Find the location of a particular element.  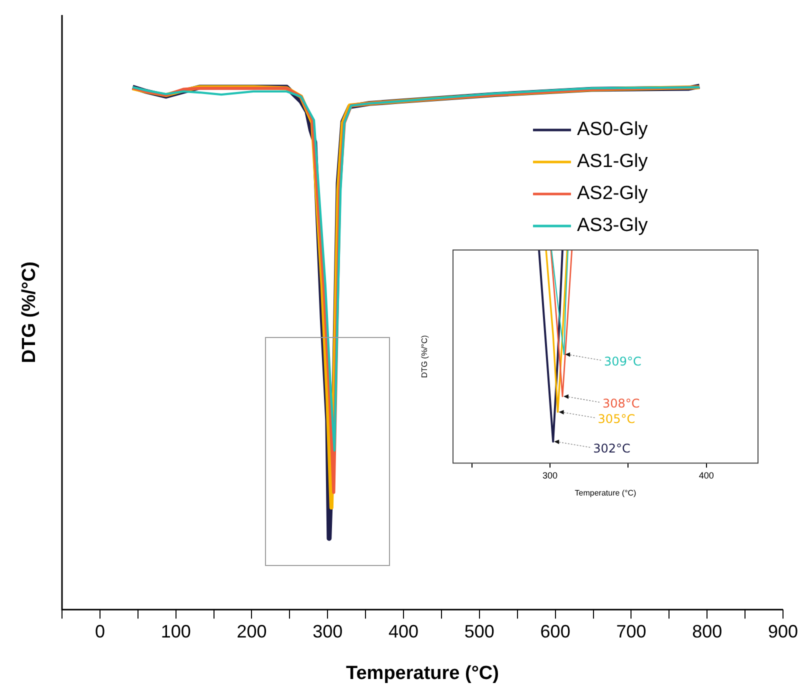

legend-label: AS3-Gly is located at coordinates (612, 225).